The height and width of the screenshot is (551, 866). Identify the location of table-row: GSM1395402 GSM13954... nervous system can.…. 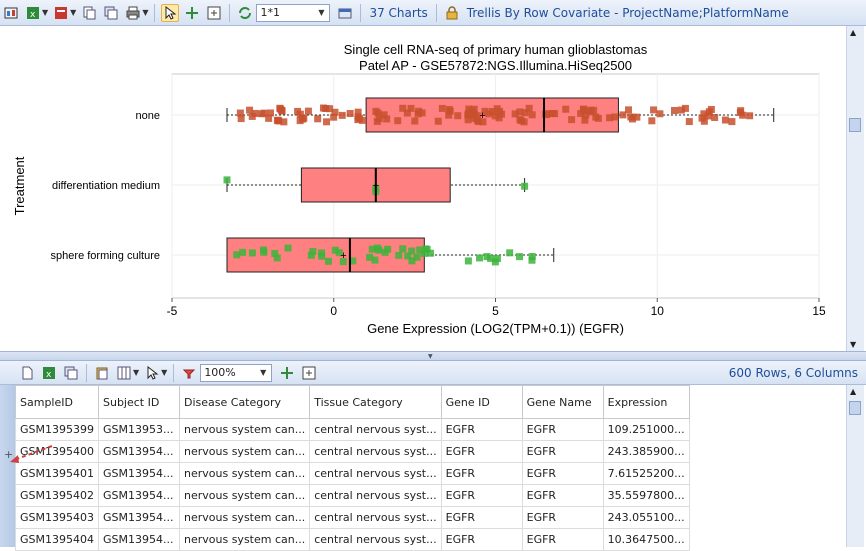
(352, 495).